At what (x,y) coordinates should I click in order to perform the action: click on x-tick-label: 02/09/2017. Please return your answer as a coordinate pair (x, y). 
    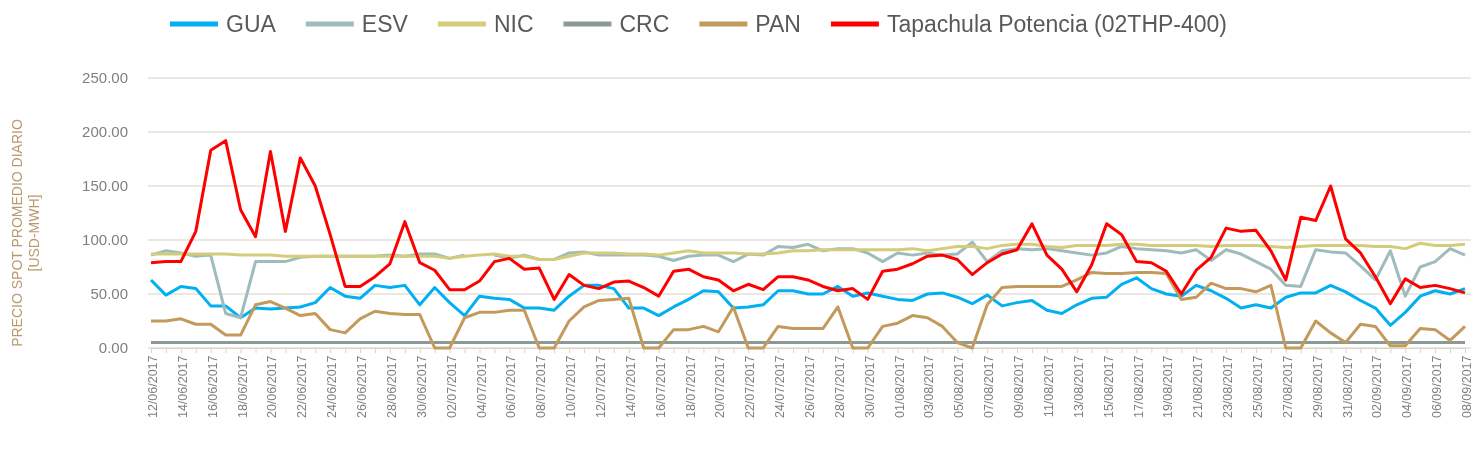
    Looking at the image, I should click on (1377, 387).